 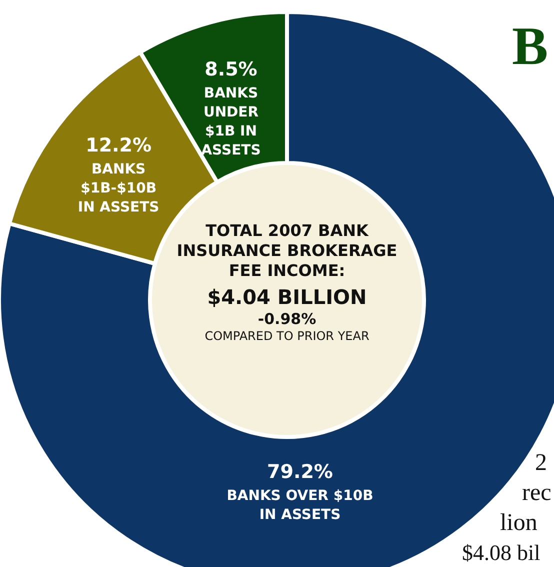 I want to click on slice-label: BANKS $1B-$10B IN ASSETS, so click(x=119, y=188).